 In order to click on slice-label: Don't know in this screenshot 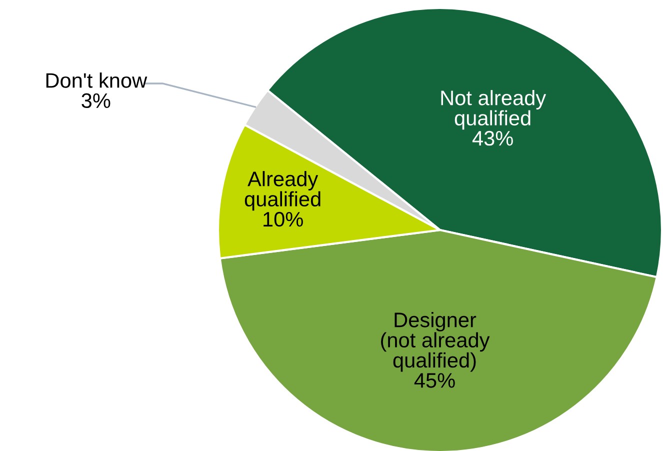, I will do `click(97, 80)`.